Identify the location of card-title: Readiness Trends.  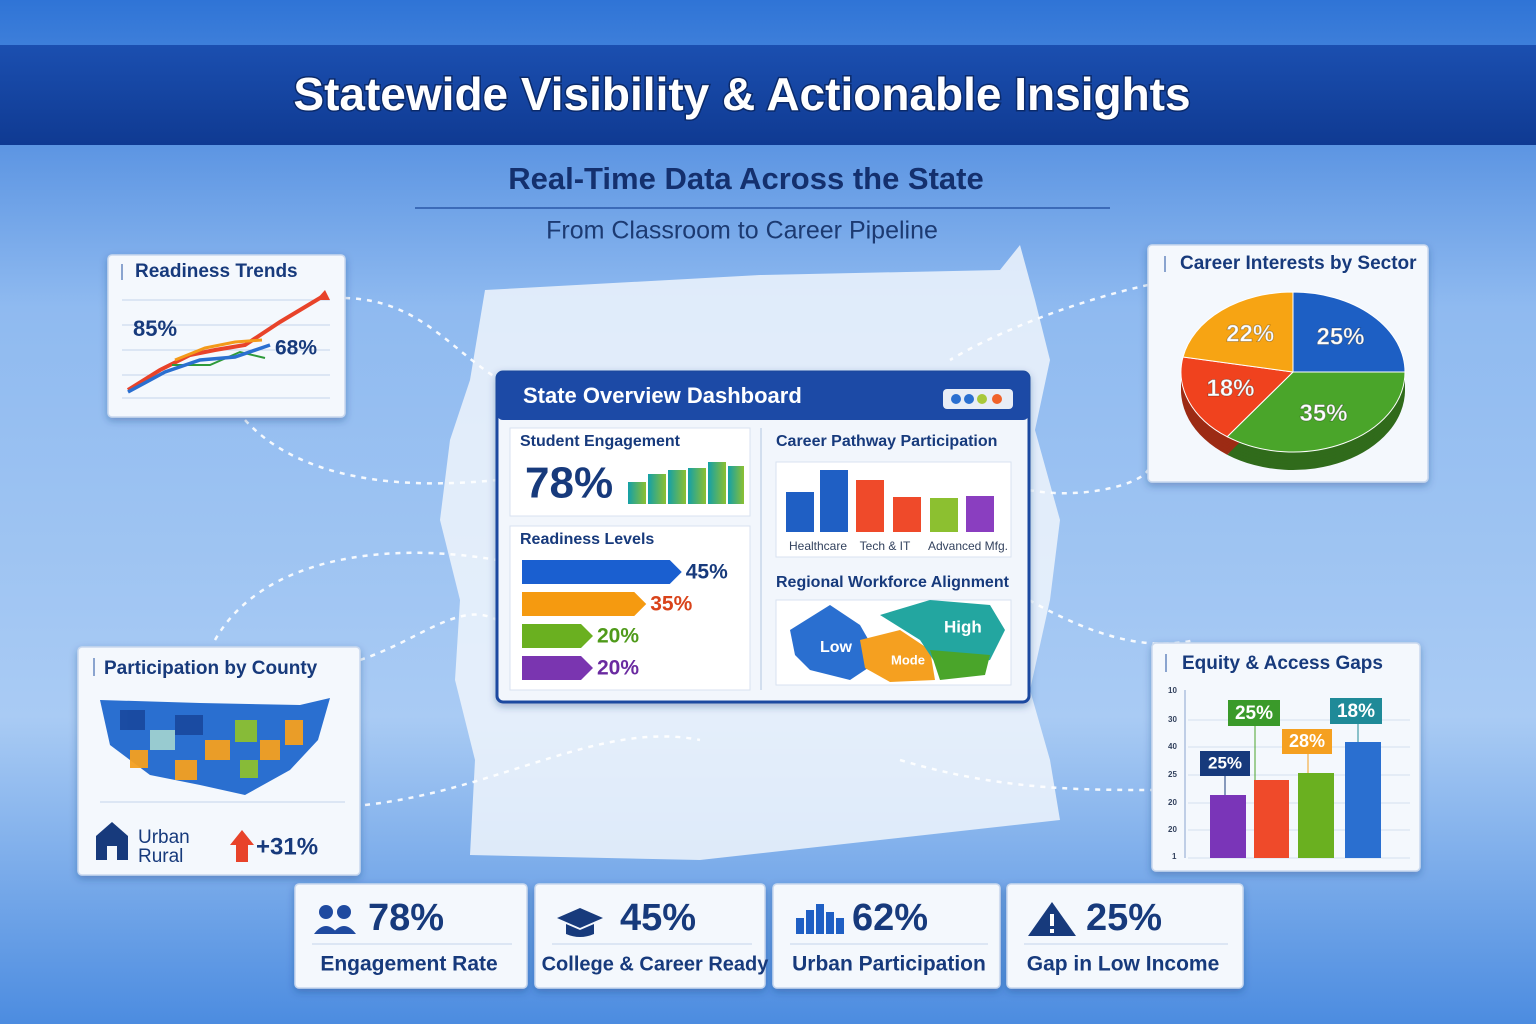
(216, 271).